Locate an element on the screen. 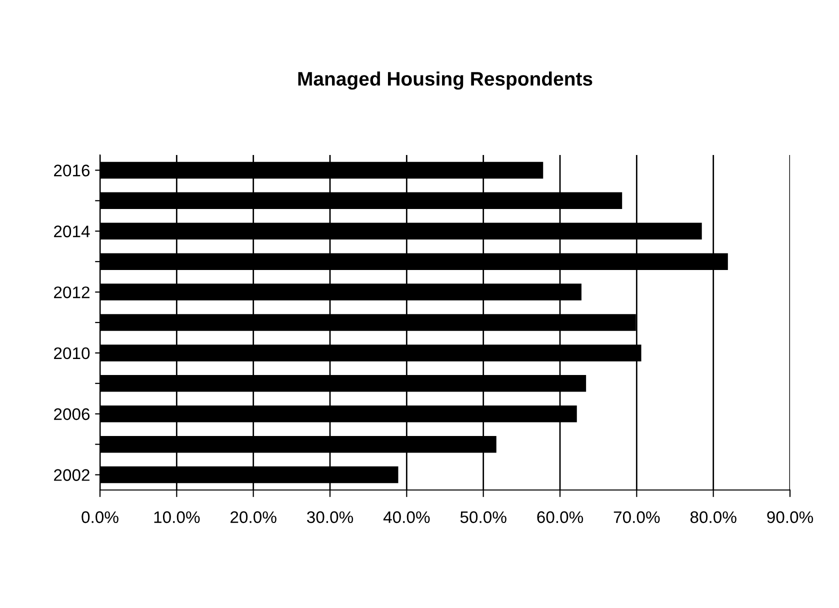 The height and width of the screenshot is (608, 839). x-tick-label: 30.0% is located at coordinates (330, 517).